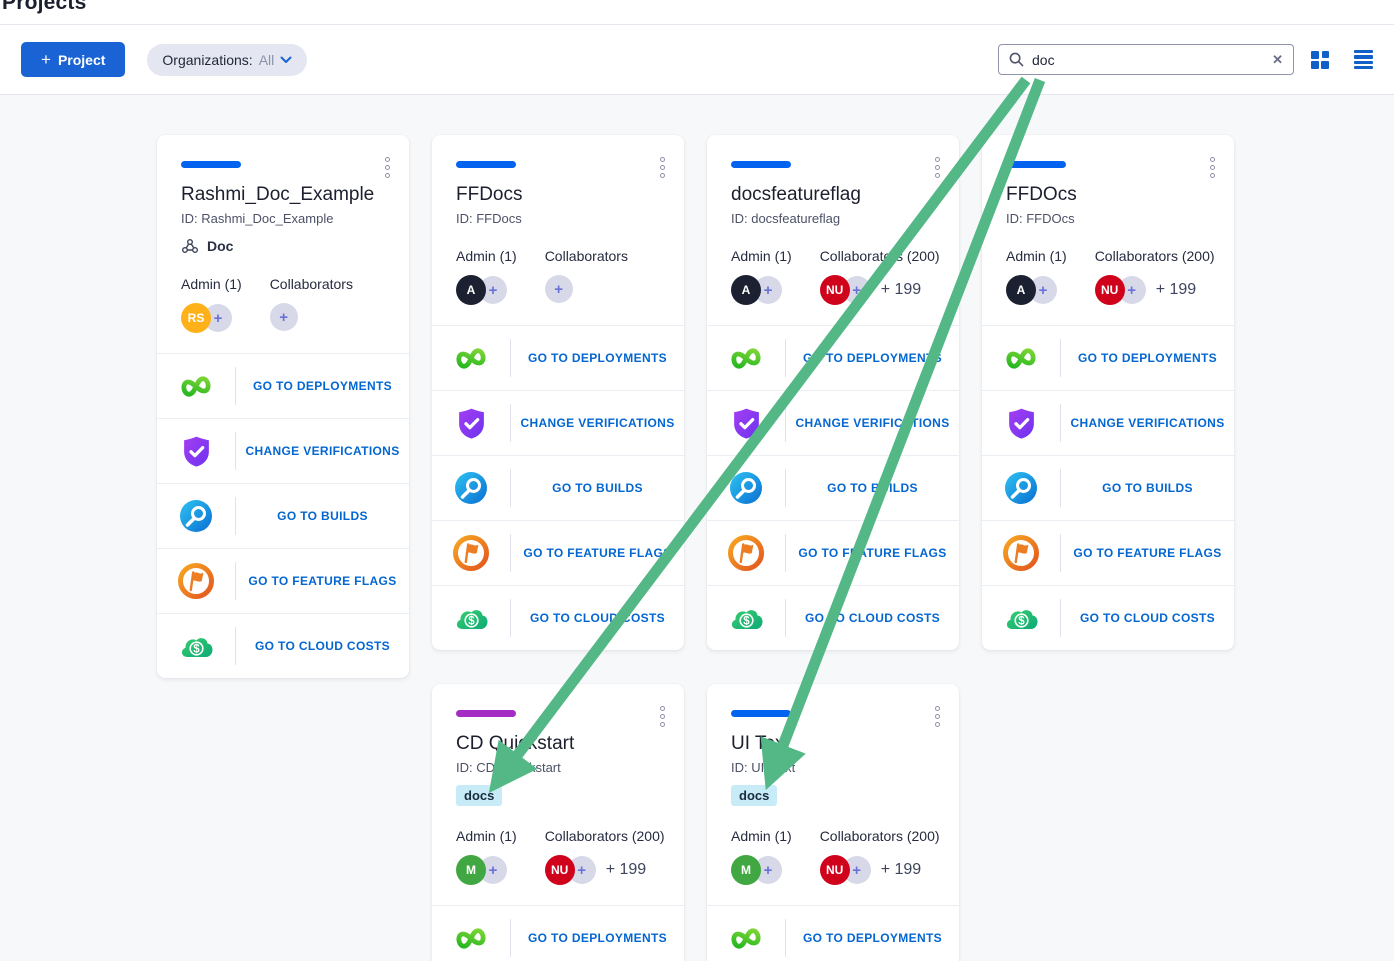 The width and height of the screenshot is (1394, 968). I want to click on project-id: ID: UI_Text, so click(763, 767).